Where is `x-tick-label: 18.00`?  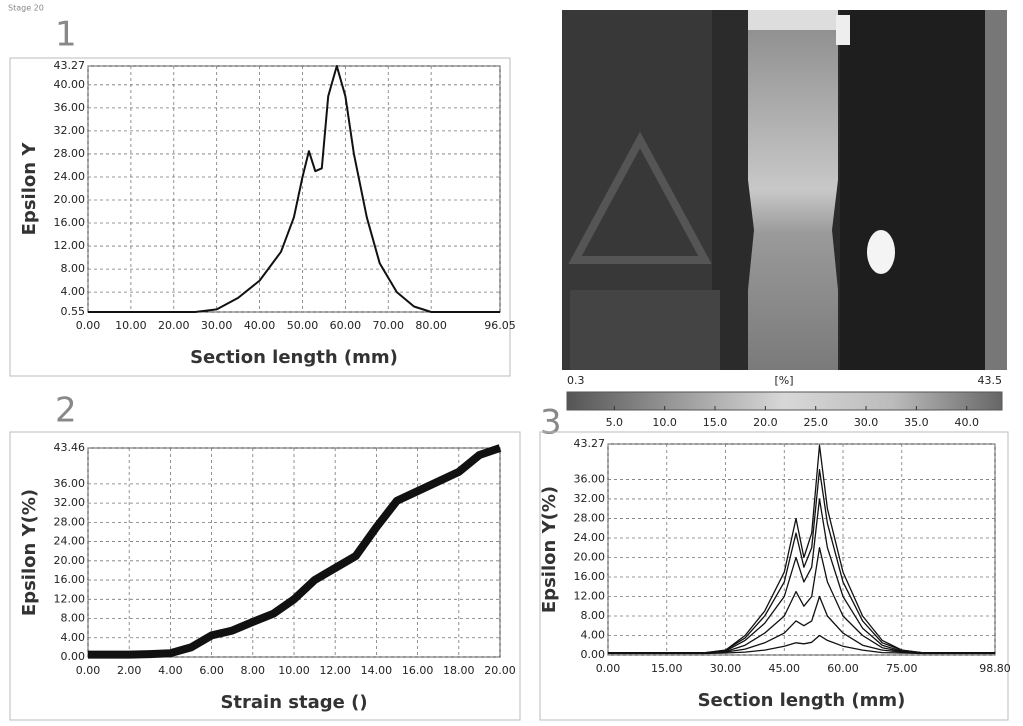 x-tick-label: 18.00 is located at coordinates (459, 670).